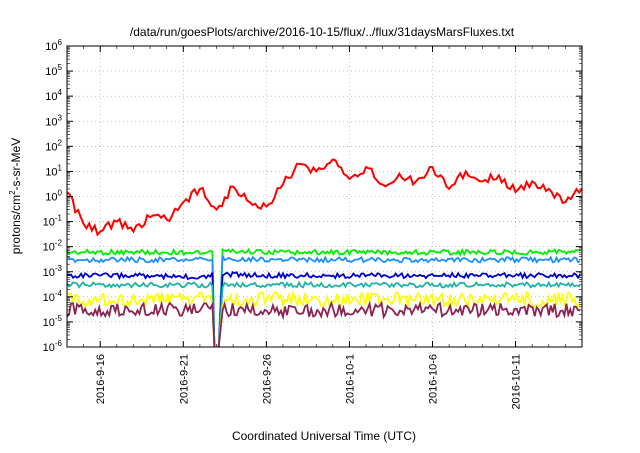  What do you see at coordinates (53, 45) in the screenshot?
I see `y-tick-label: 10⁶` at bounding box center [53, 45].